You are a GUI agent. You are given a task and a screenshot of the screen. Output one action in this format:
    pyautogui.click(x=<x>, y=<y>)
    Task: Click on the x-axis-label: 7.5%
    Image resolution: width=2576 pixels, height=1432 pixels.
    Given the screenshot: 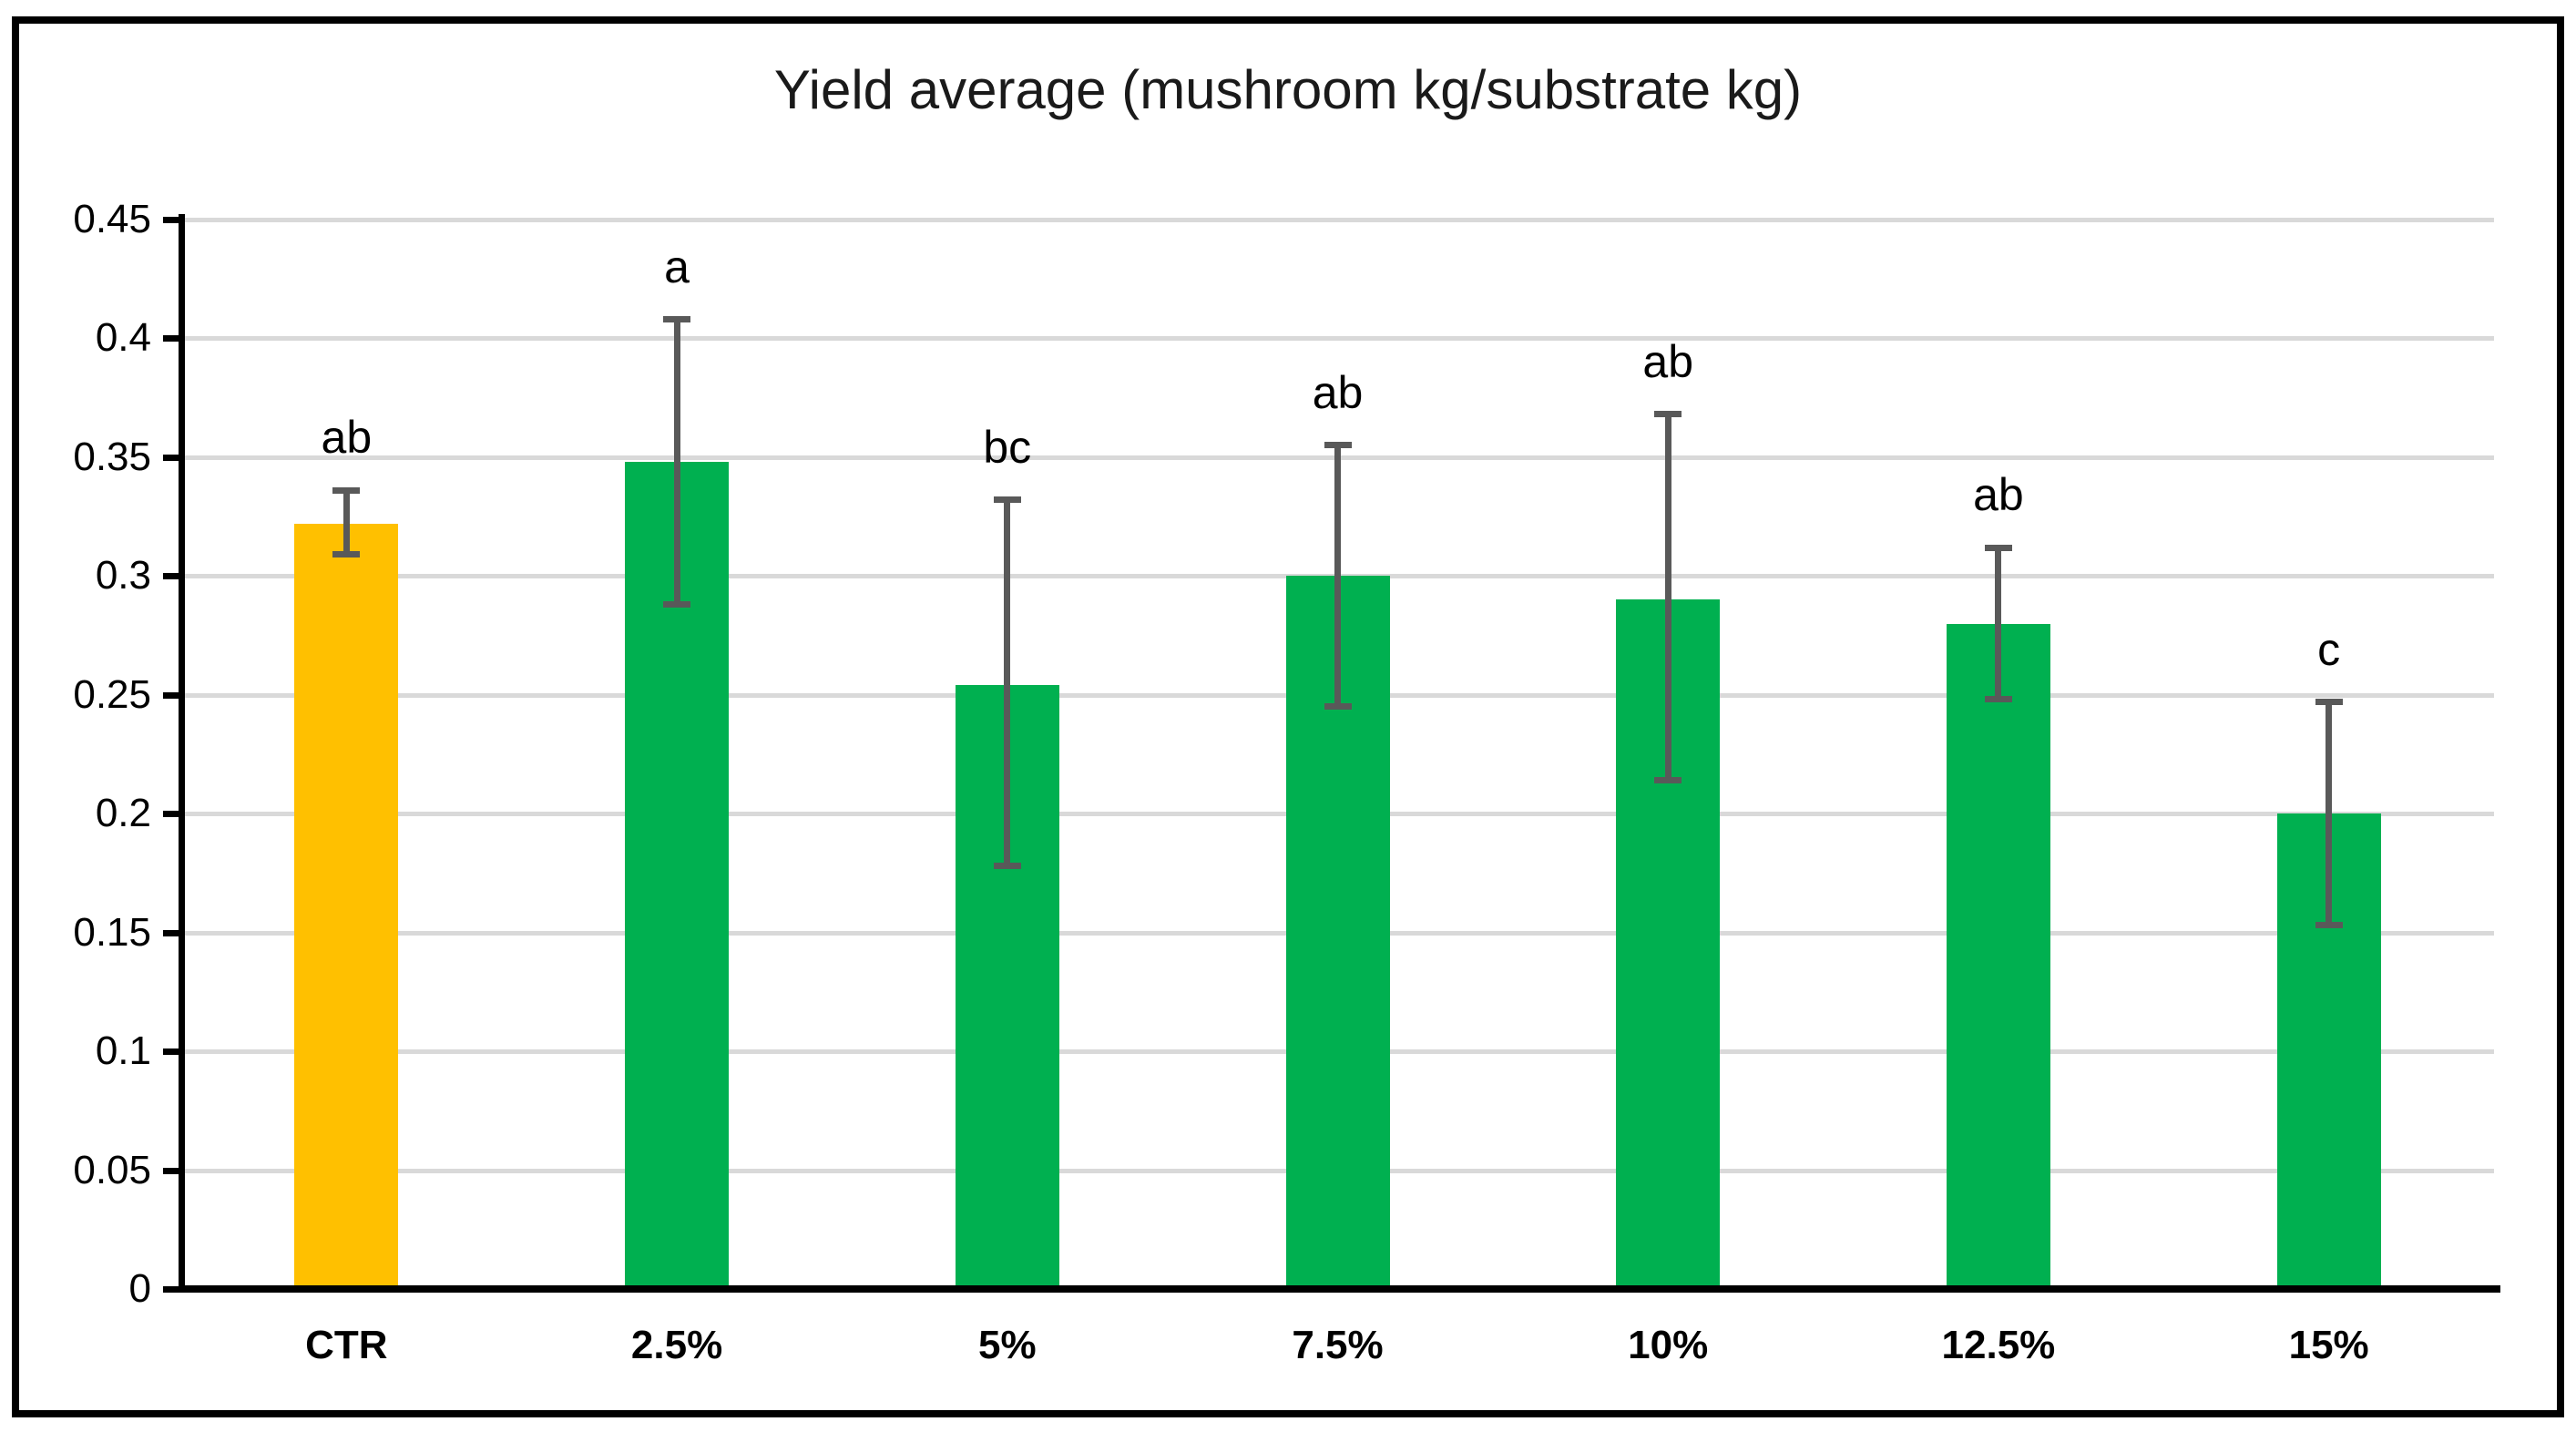 What is the action you would take?
    pyautogui.click(x=1338, y=1345)
    